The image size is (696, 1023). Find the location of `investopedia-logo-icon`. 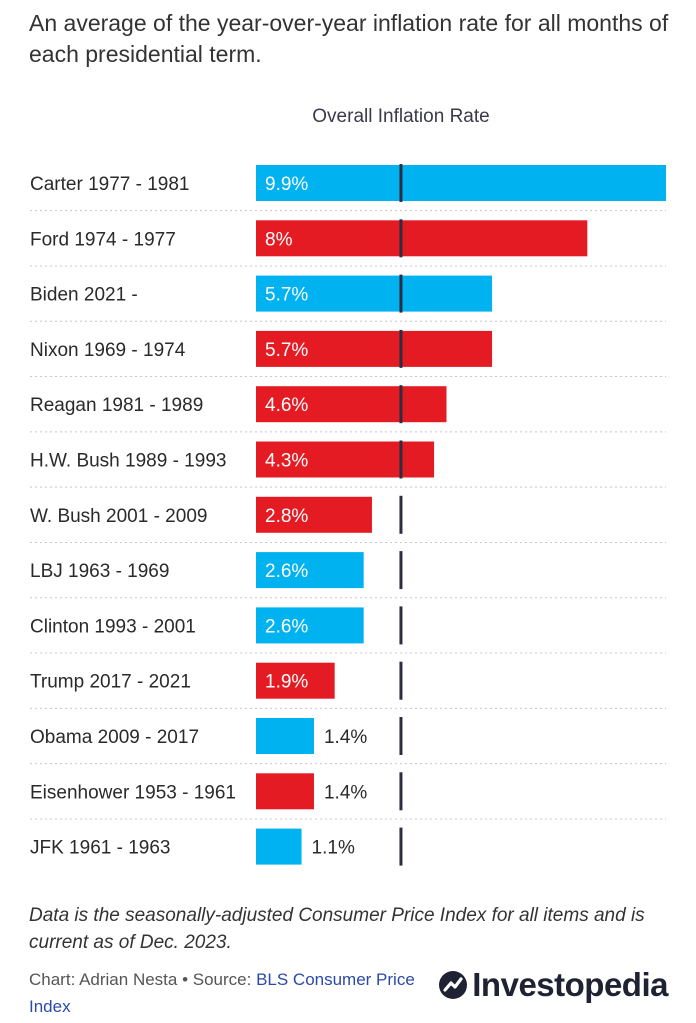

investopedia-logo-icon is located at coordinates (453, 985).